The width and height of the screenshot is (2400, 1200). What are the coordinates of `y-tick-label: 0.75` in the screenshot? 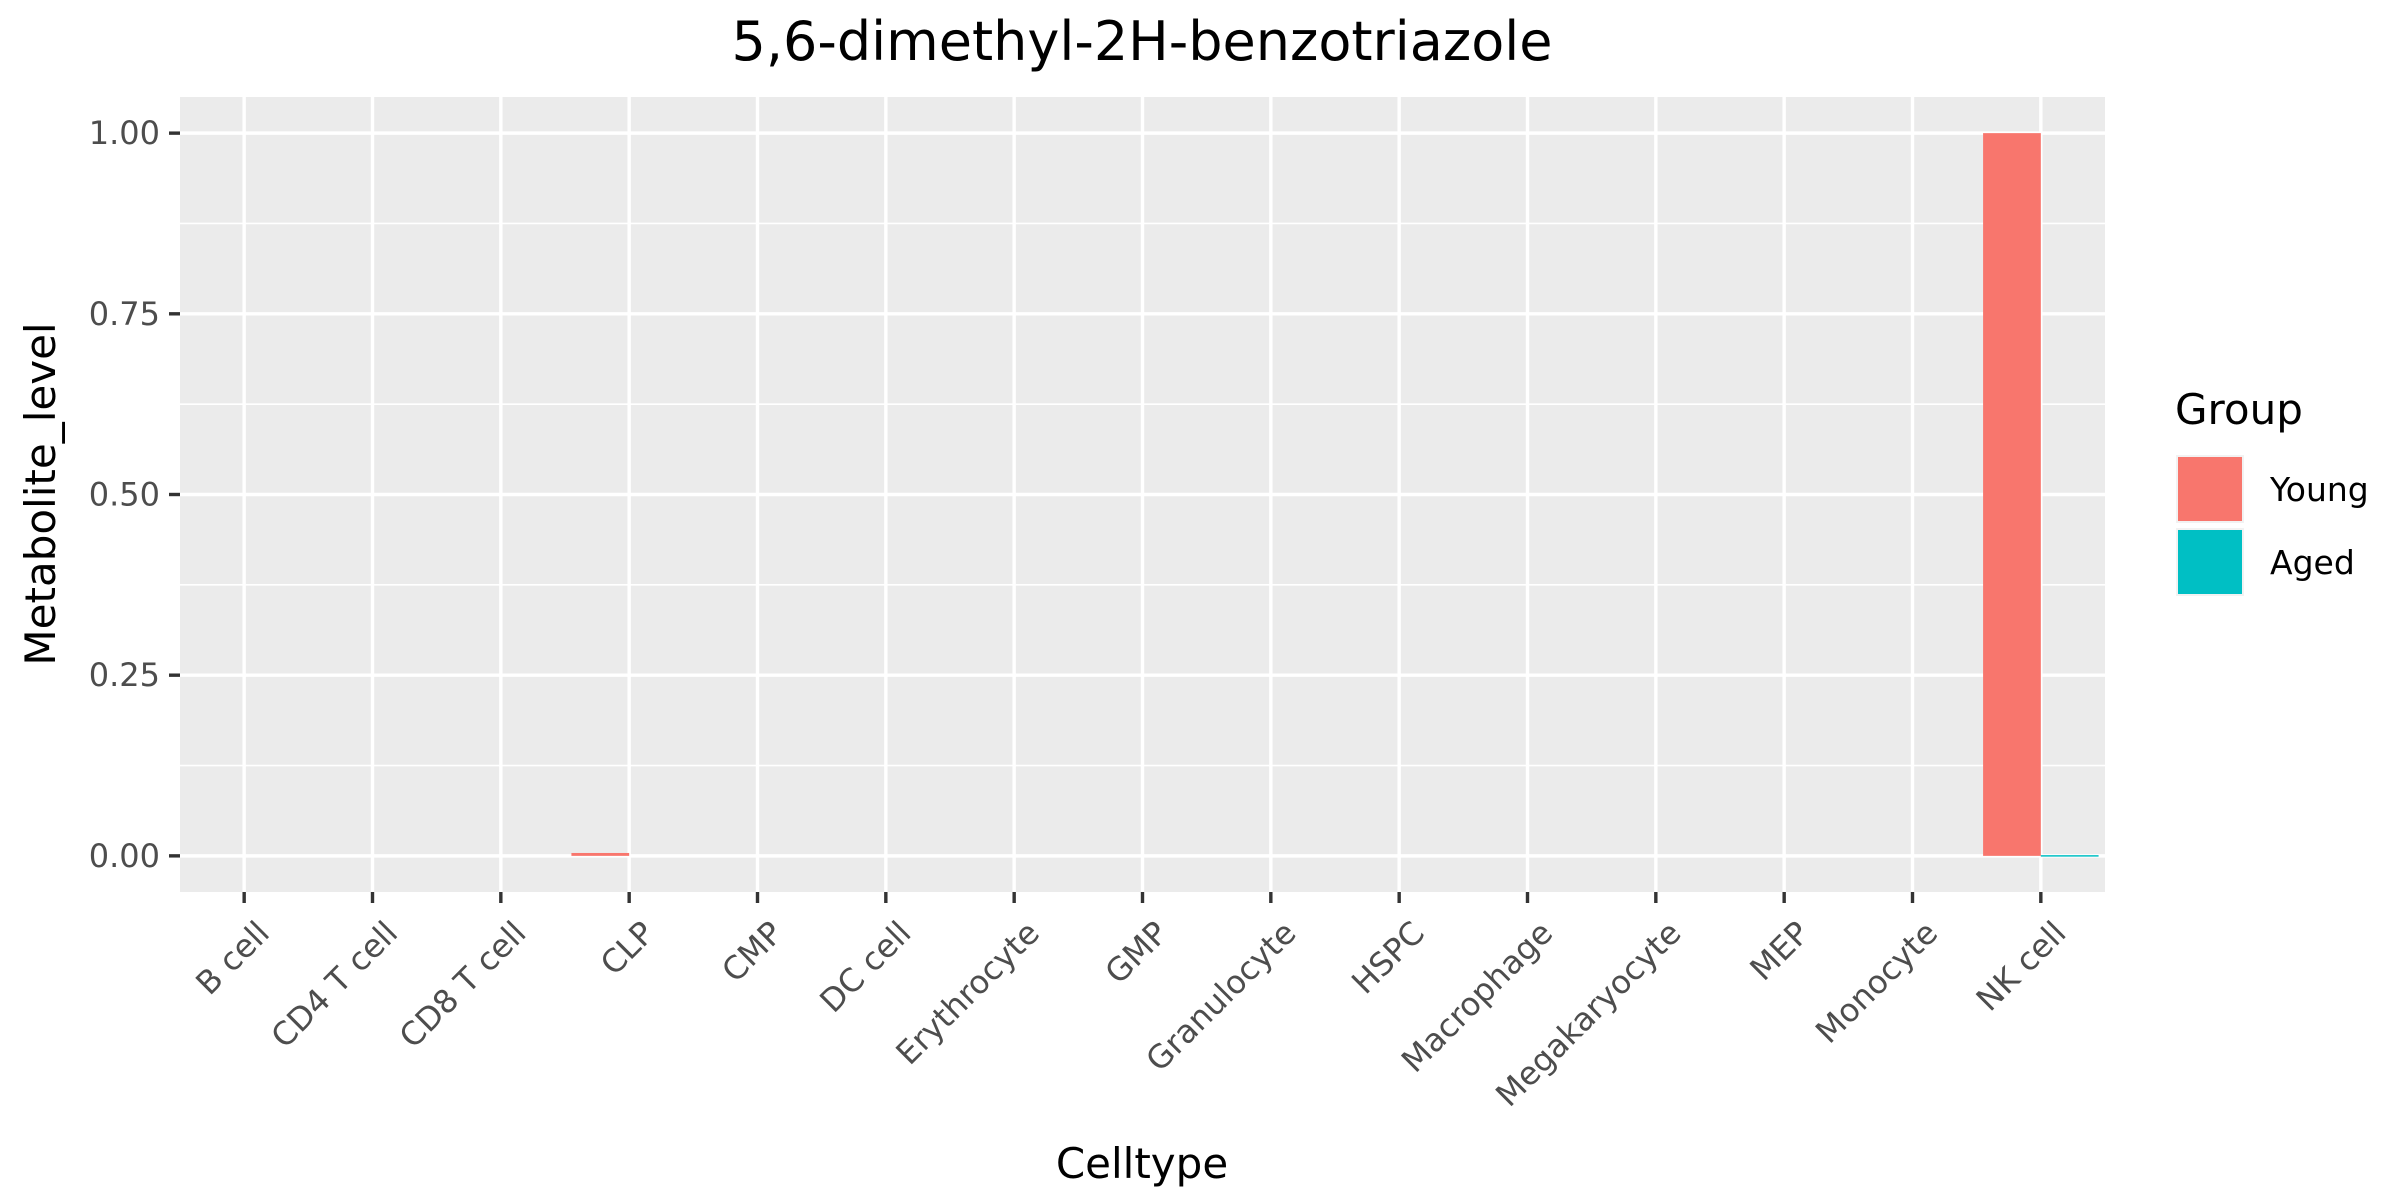 It's located at (124, 314).